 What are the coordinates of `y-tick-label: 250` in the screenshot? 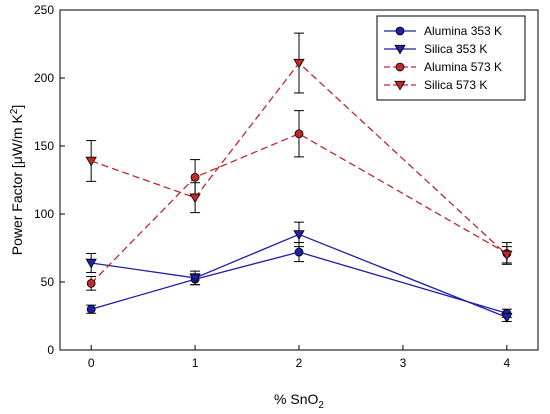 It's located at (44, 10).